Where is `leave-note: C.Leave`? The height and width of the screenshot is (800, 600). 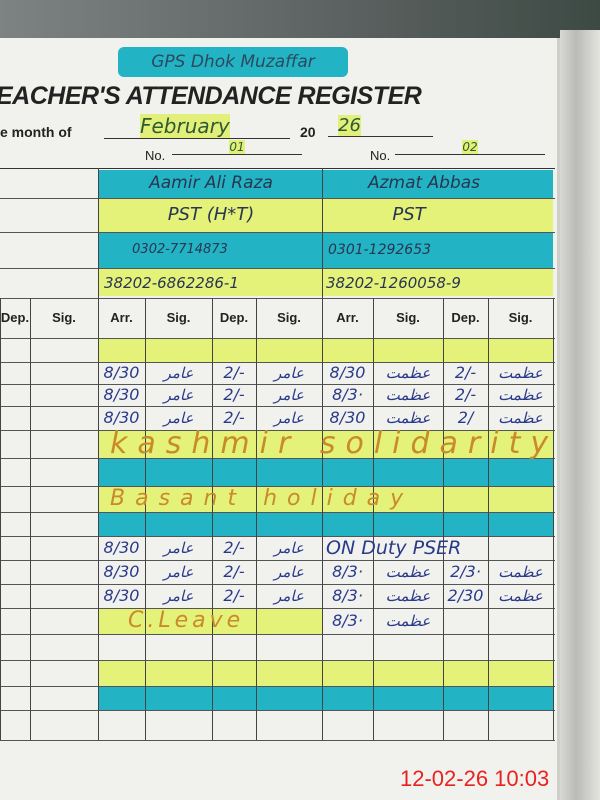
leave-note: C.Leave is located at coordinates (186, 620).